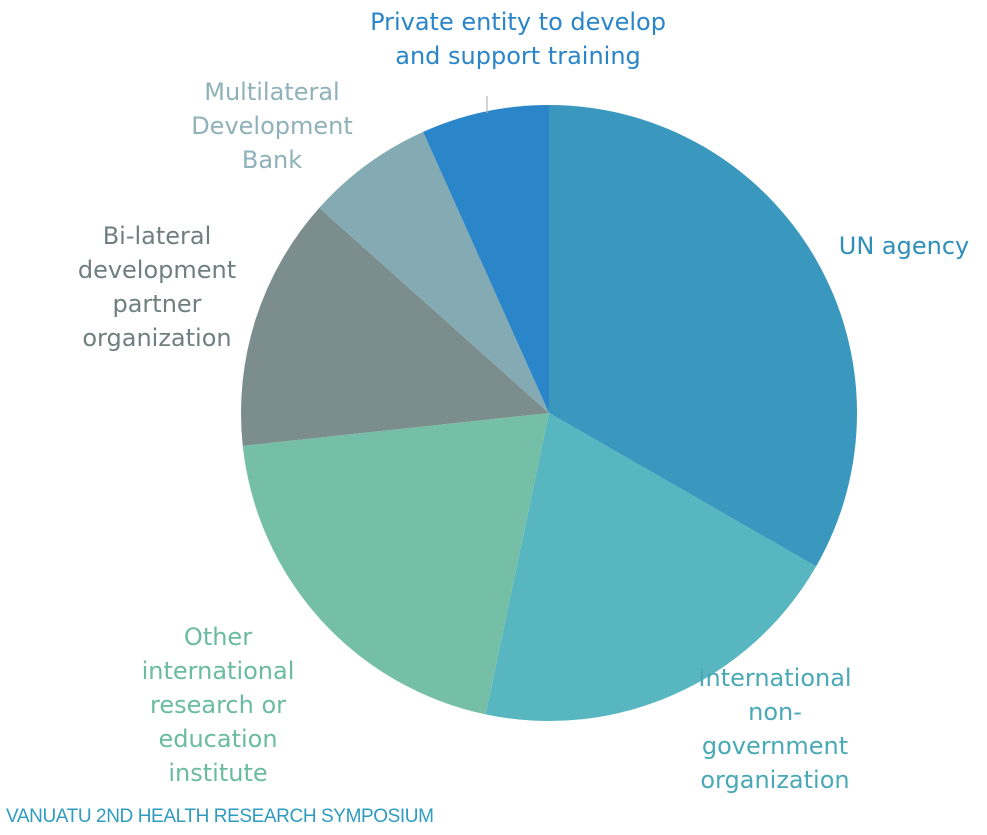 The width and height of the screenshot is (987, 835). I want to click on slice-label: UN agency, so click(904, 246).